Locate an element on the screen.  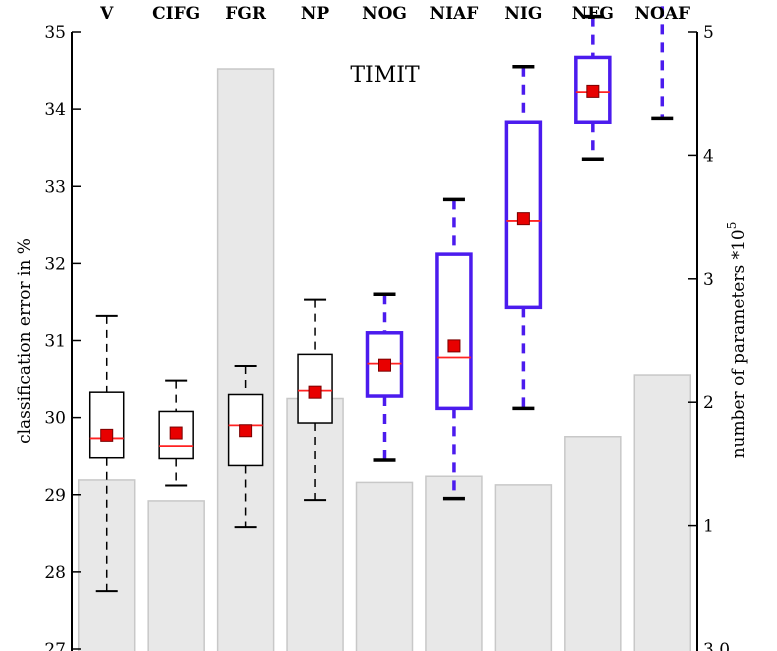
left-axis-ticks: 27 28 29 30 31 32 33 34 35 is located at coordinates (62, 337).